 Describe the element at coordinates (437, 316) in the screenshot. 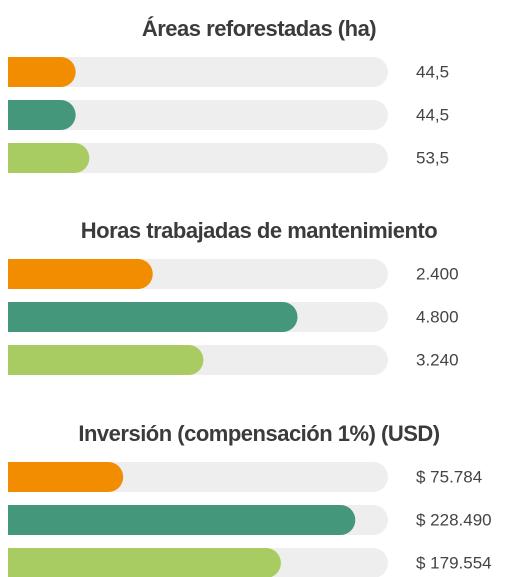

I see `value-label: 4.800` at that location.